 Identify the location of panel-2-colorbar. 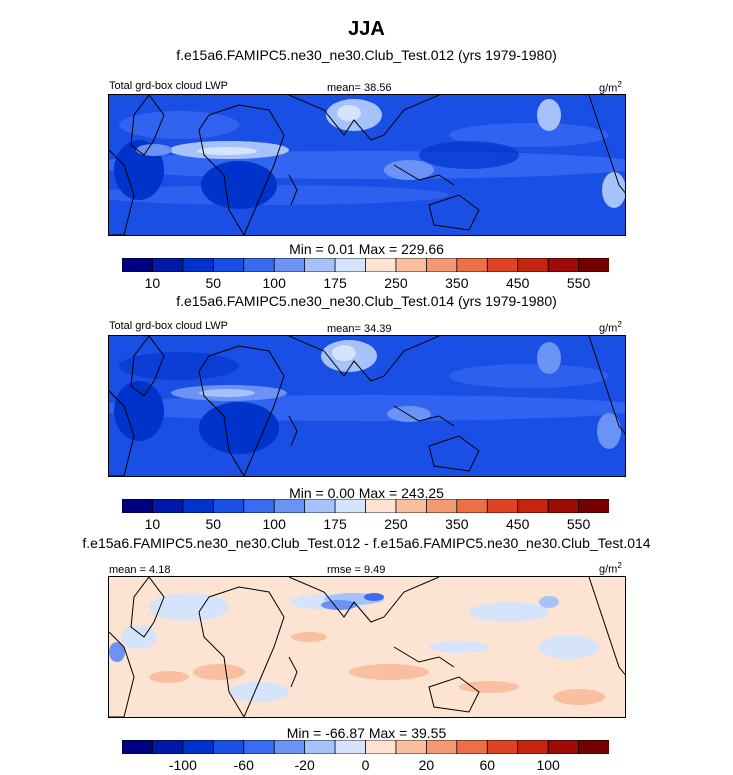
(365, 506).